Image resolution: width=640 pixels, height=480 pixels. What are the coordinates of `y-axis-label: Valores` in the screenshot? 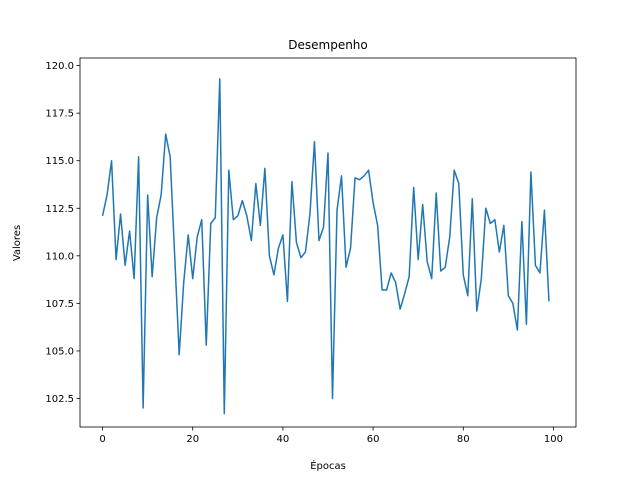 It's located at (17, 243).